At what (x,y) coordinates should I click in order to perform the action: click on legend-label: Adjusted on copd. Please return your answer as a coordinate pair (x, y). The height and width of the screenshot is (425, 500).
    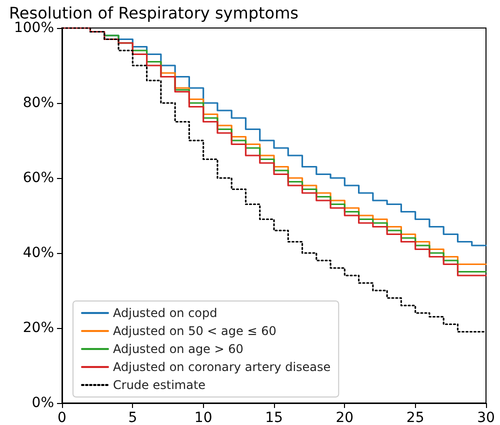
    Looking at the image, I should click on (165, 313).